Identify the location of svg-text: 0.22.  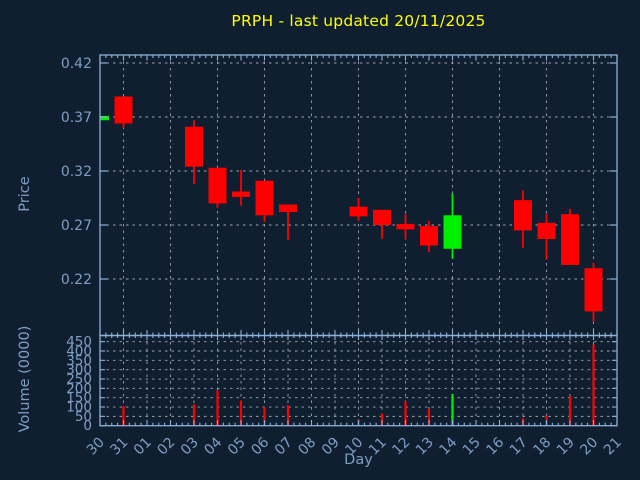
(76, 280).